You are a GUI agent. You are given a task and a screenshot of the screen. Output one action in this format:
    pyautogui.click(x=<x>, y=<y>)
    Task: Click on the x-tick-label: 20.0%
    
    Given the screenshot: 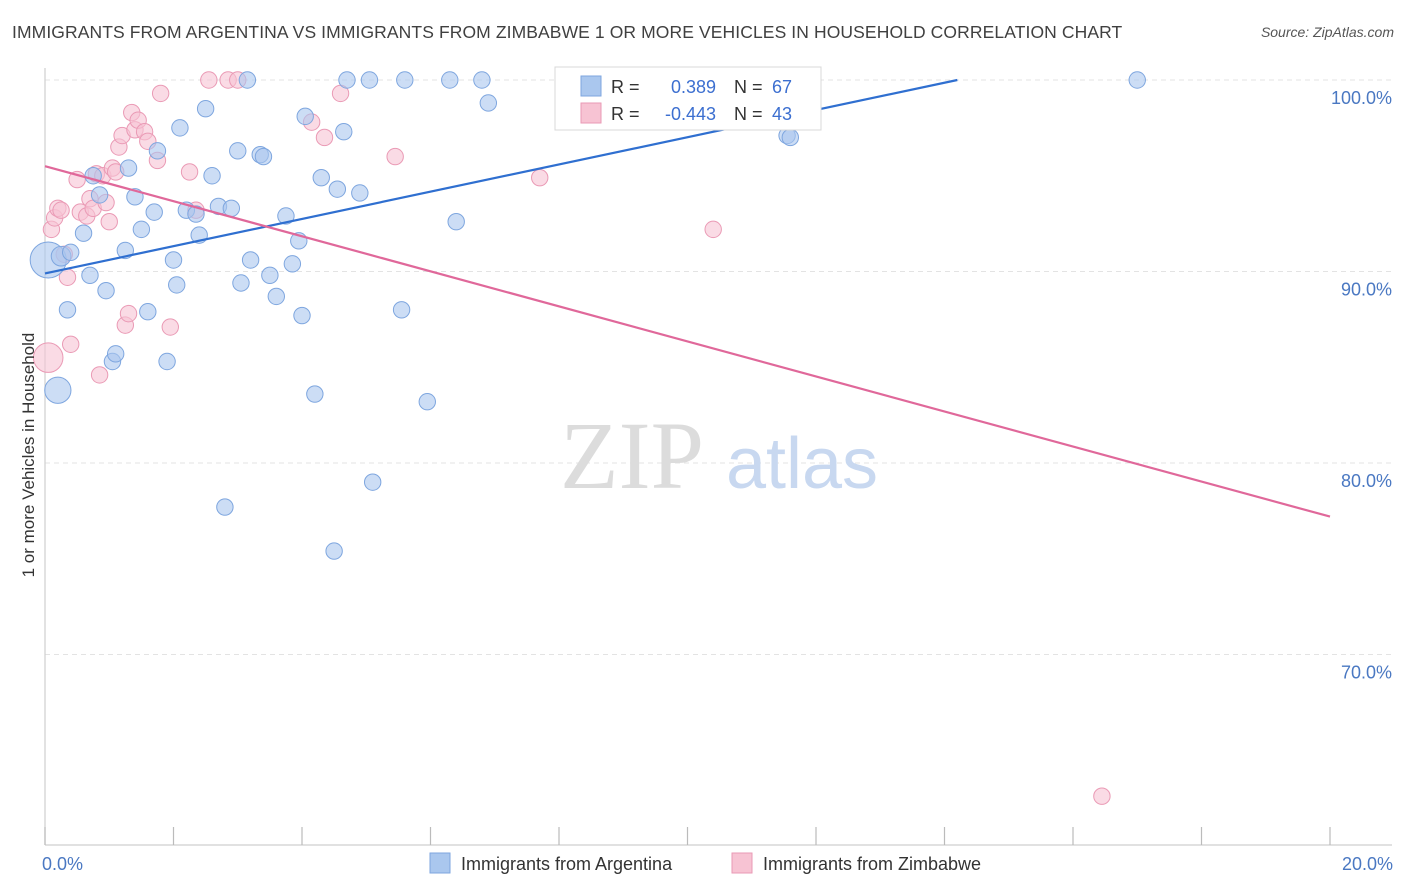 What is the action you would take?
    pyautogui.click(x=1367, y=864)
    